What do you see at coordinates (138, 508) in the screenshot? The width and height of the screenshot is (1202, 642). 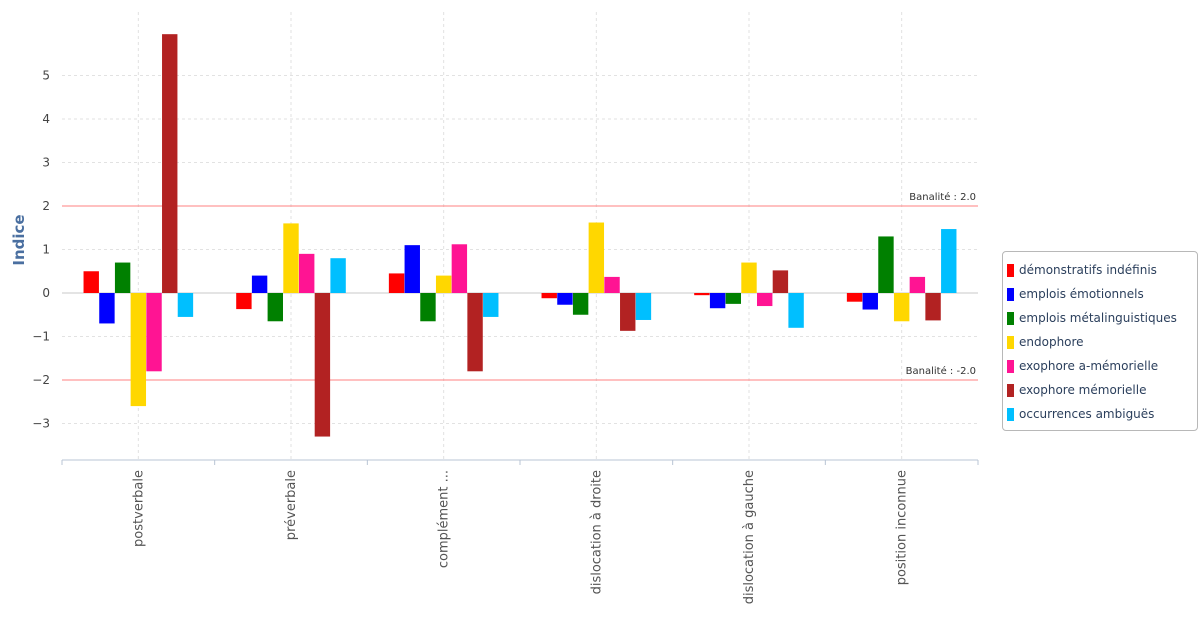 I see `x-tick-label: postverbale` at bounding box center [138, 508].